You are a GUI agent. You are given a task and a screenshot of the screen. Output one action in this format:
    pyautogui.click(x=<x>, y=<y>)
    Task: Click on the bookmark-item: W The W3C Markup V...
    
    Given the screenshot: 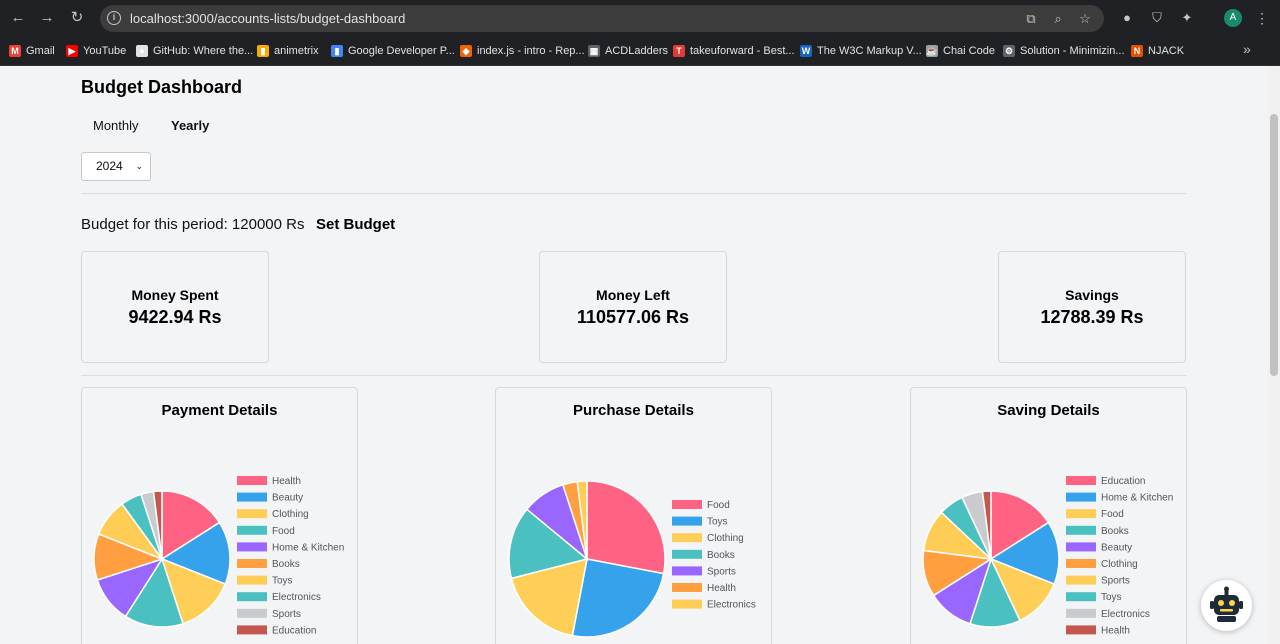 What is the action you would take?
    pyautogui.click(x=861, y=51)
    